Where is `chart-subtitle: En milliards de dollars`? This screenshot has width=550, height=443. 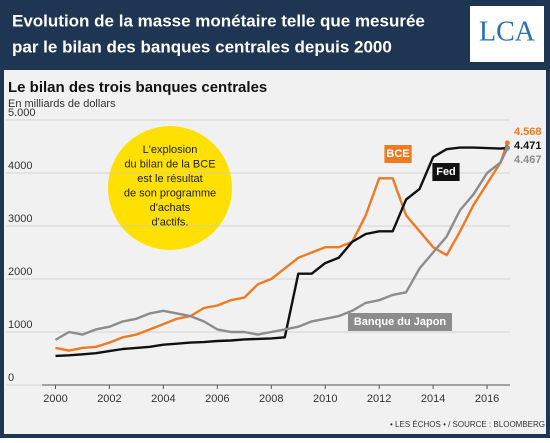 chart-subtitle: En milliards de dollars is located at coordinates (62, 104).